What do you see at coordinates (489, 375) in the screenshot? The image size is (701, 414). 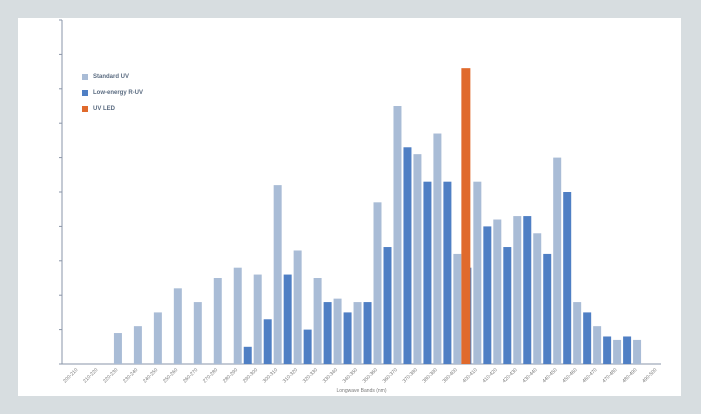 I see `x-tick-label: 410-420` at bounding box center [489, 375].